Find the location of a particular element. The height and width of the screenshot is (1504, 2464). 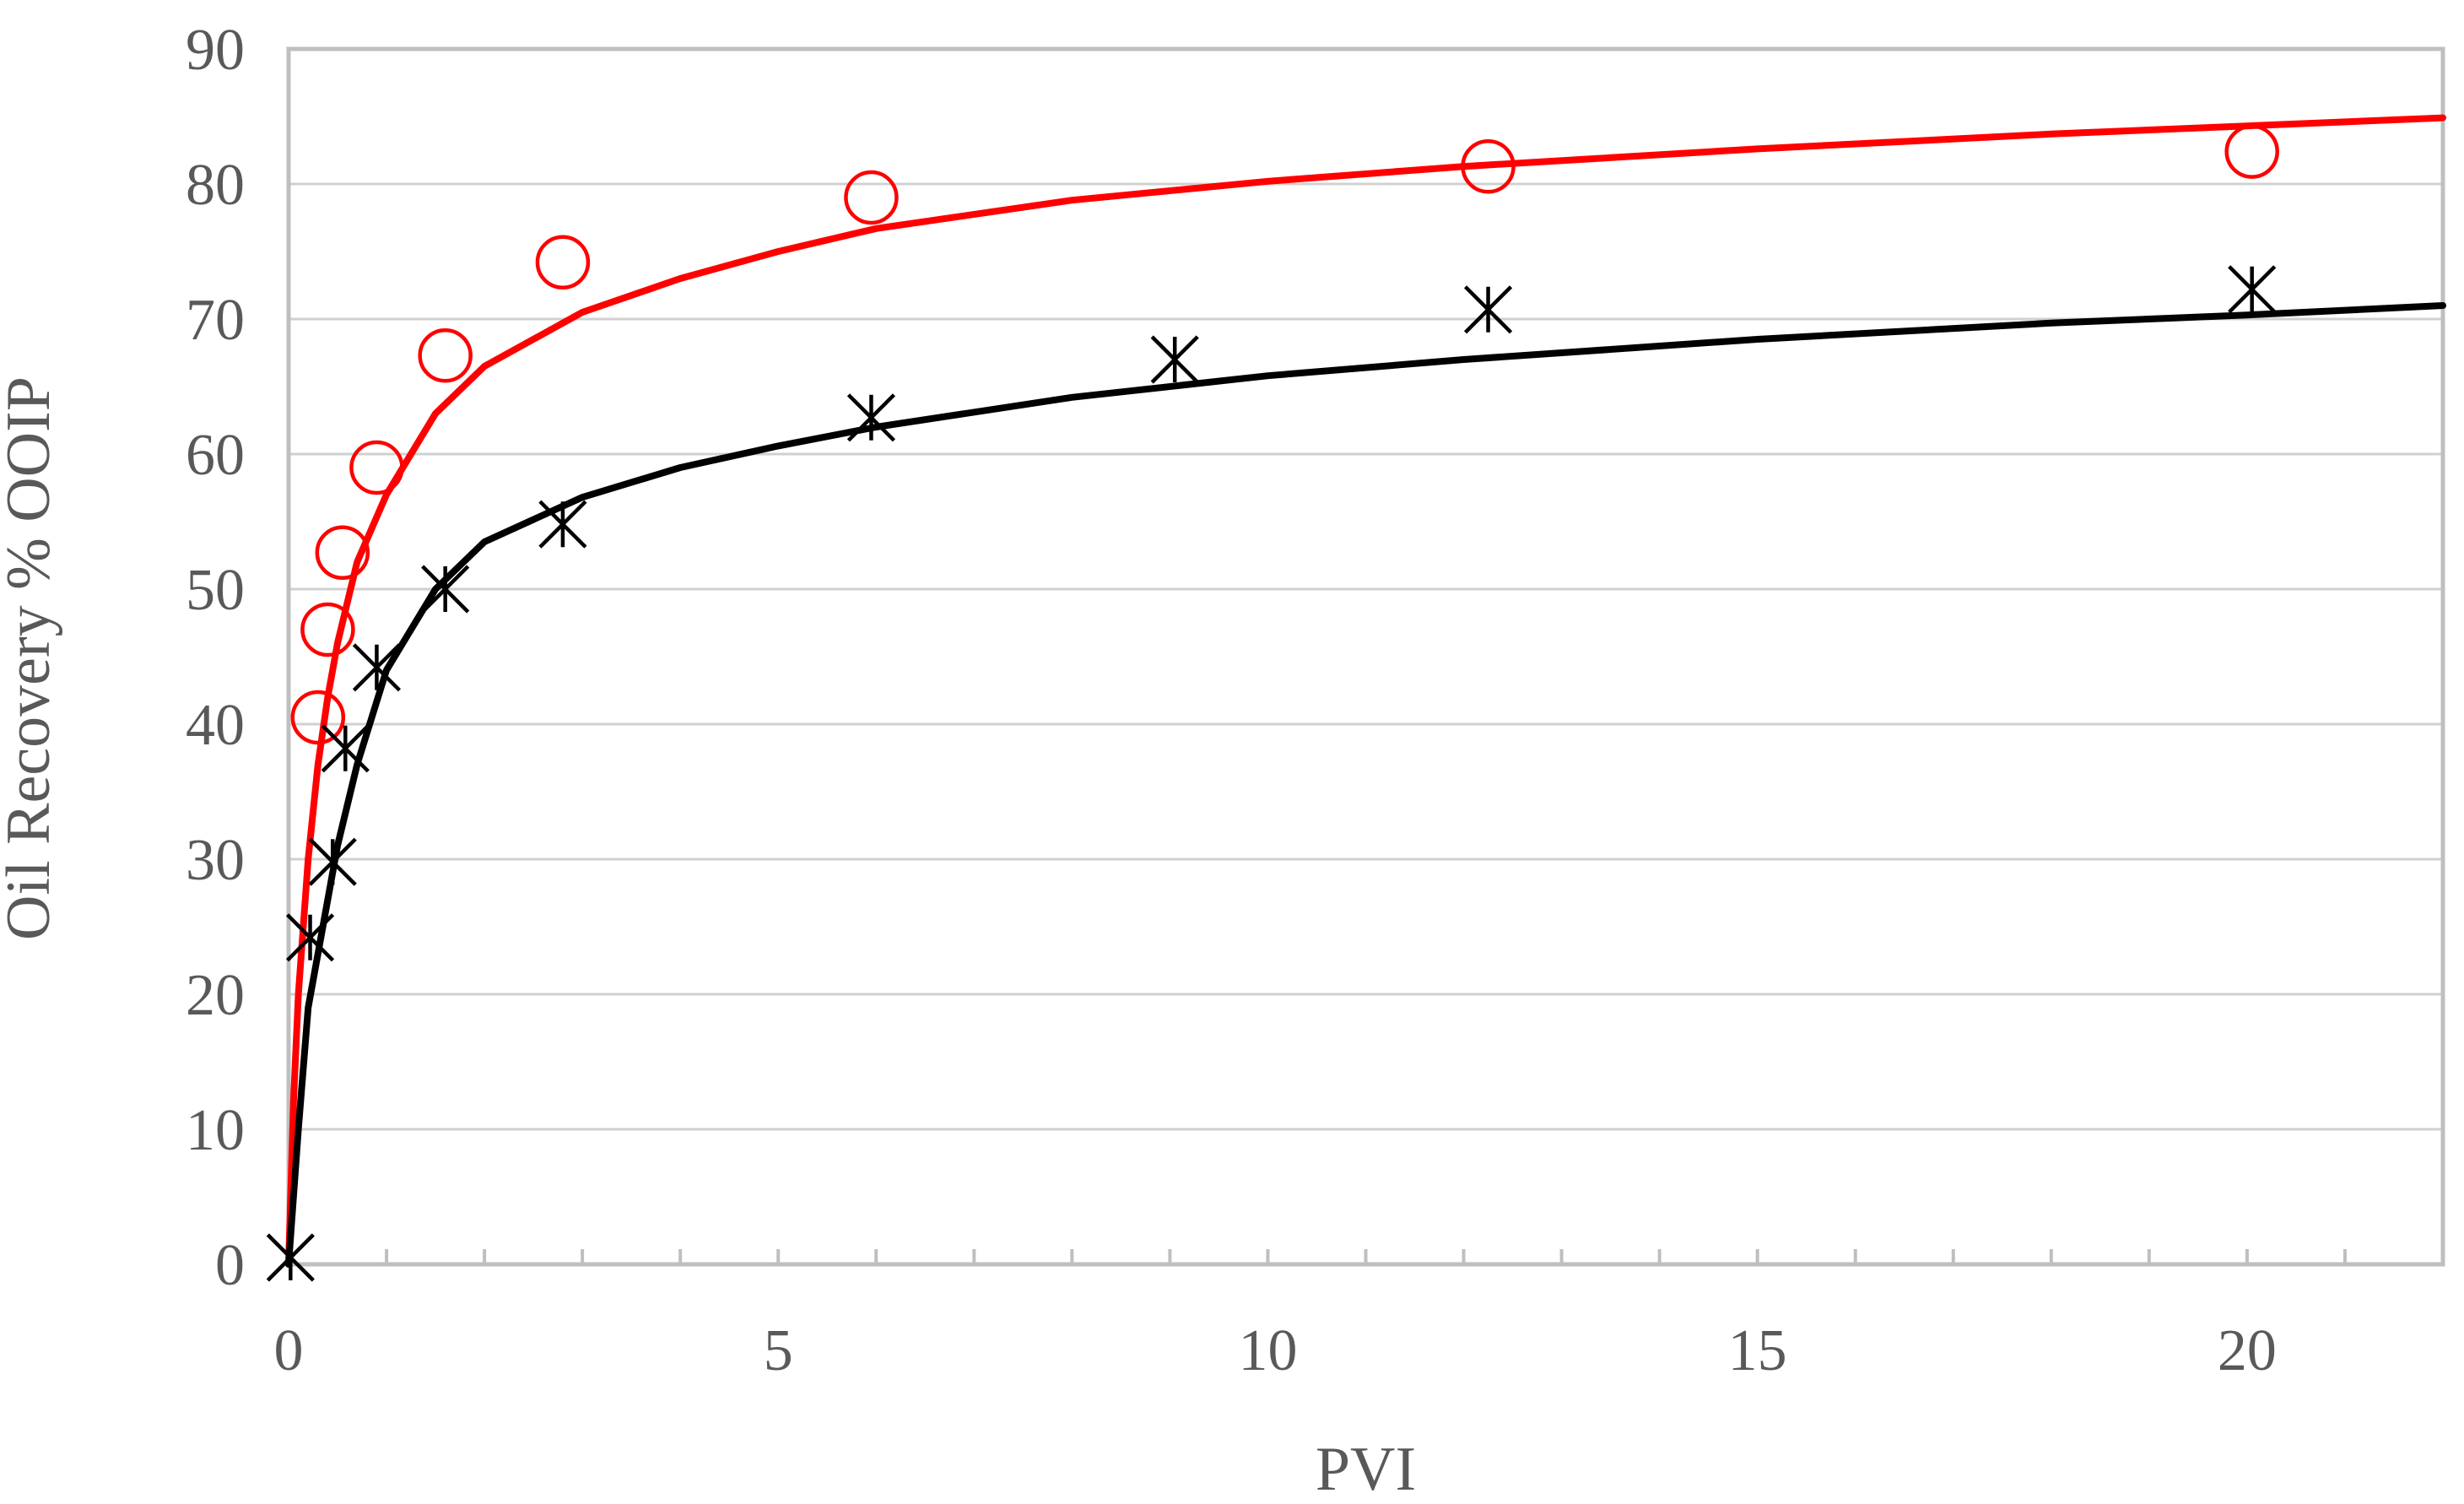

y-tick-label: 20 is located at coordinates (215, 996).